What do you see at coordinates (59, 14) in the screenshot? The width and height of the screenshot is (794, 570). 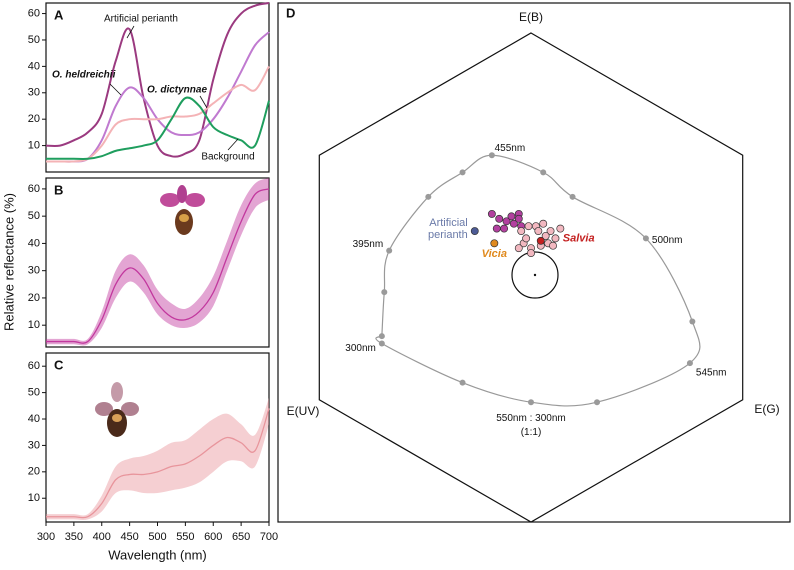 I see `panel-letter: A` at bounding box center [59, 14].